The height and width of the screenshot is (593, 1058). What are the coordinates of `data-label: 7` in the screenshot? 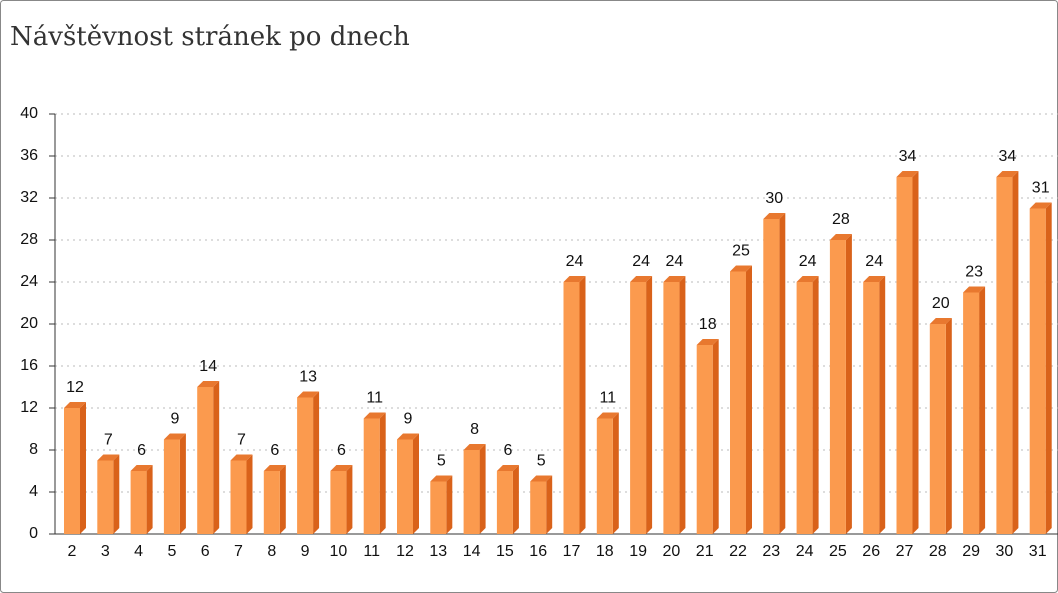 It's located at (241, 440).